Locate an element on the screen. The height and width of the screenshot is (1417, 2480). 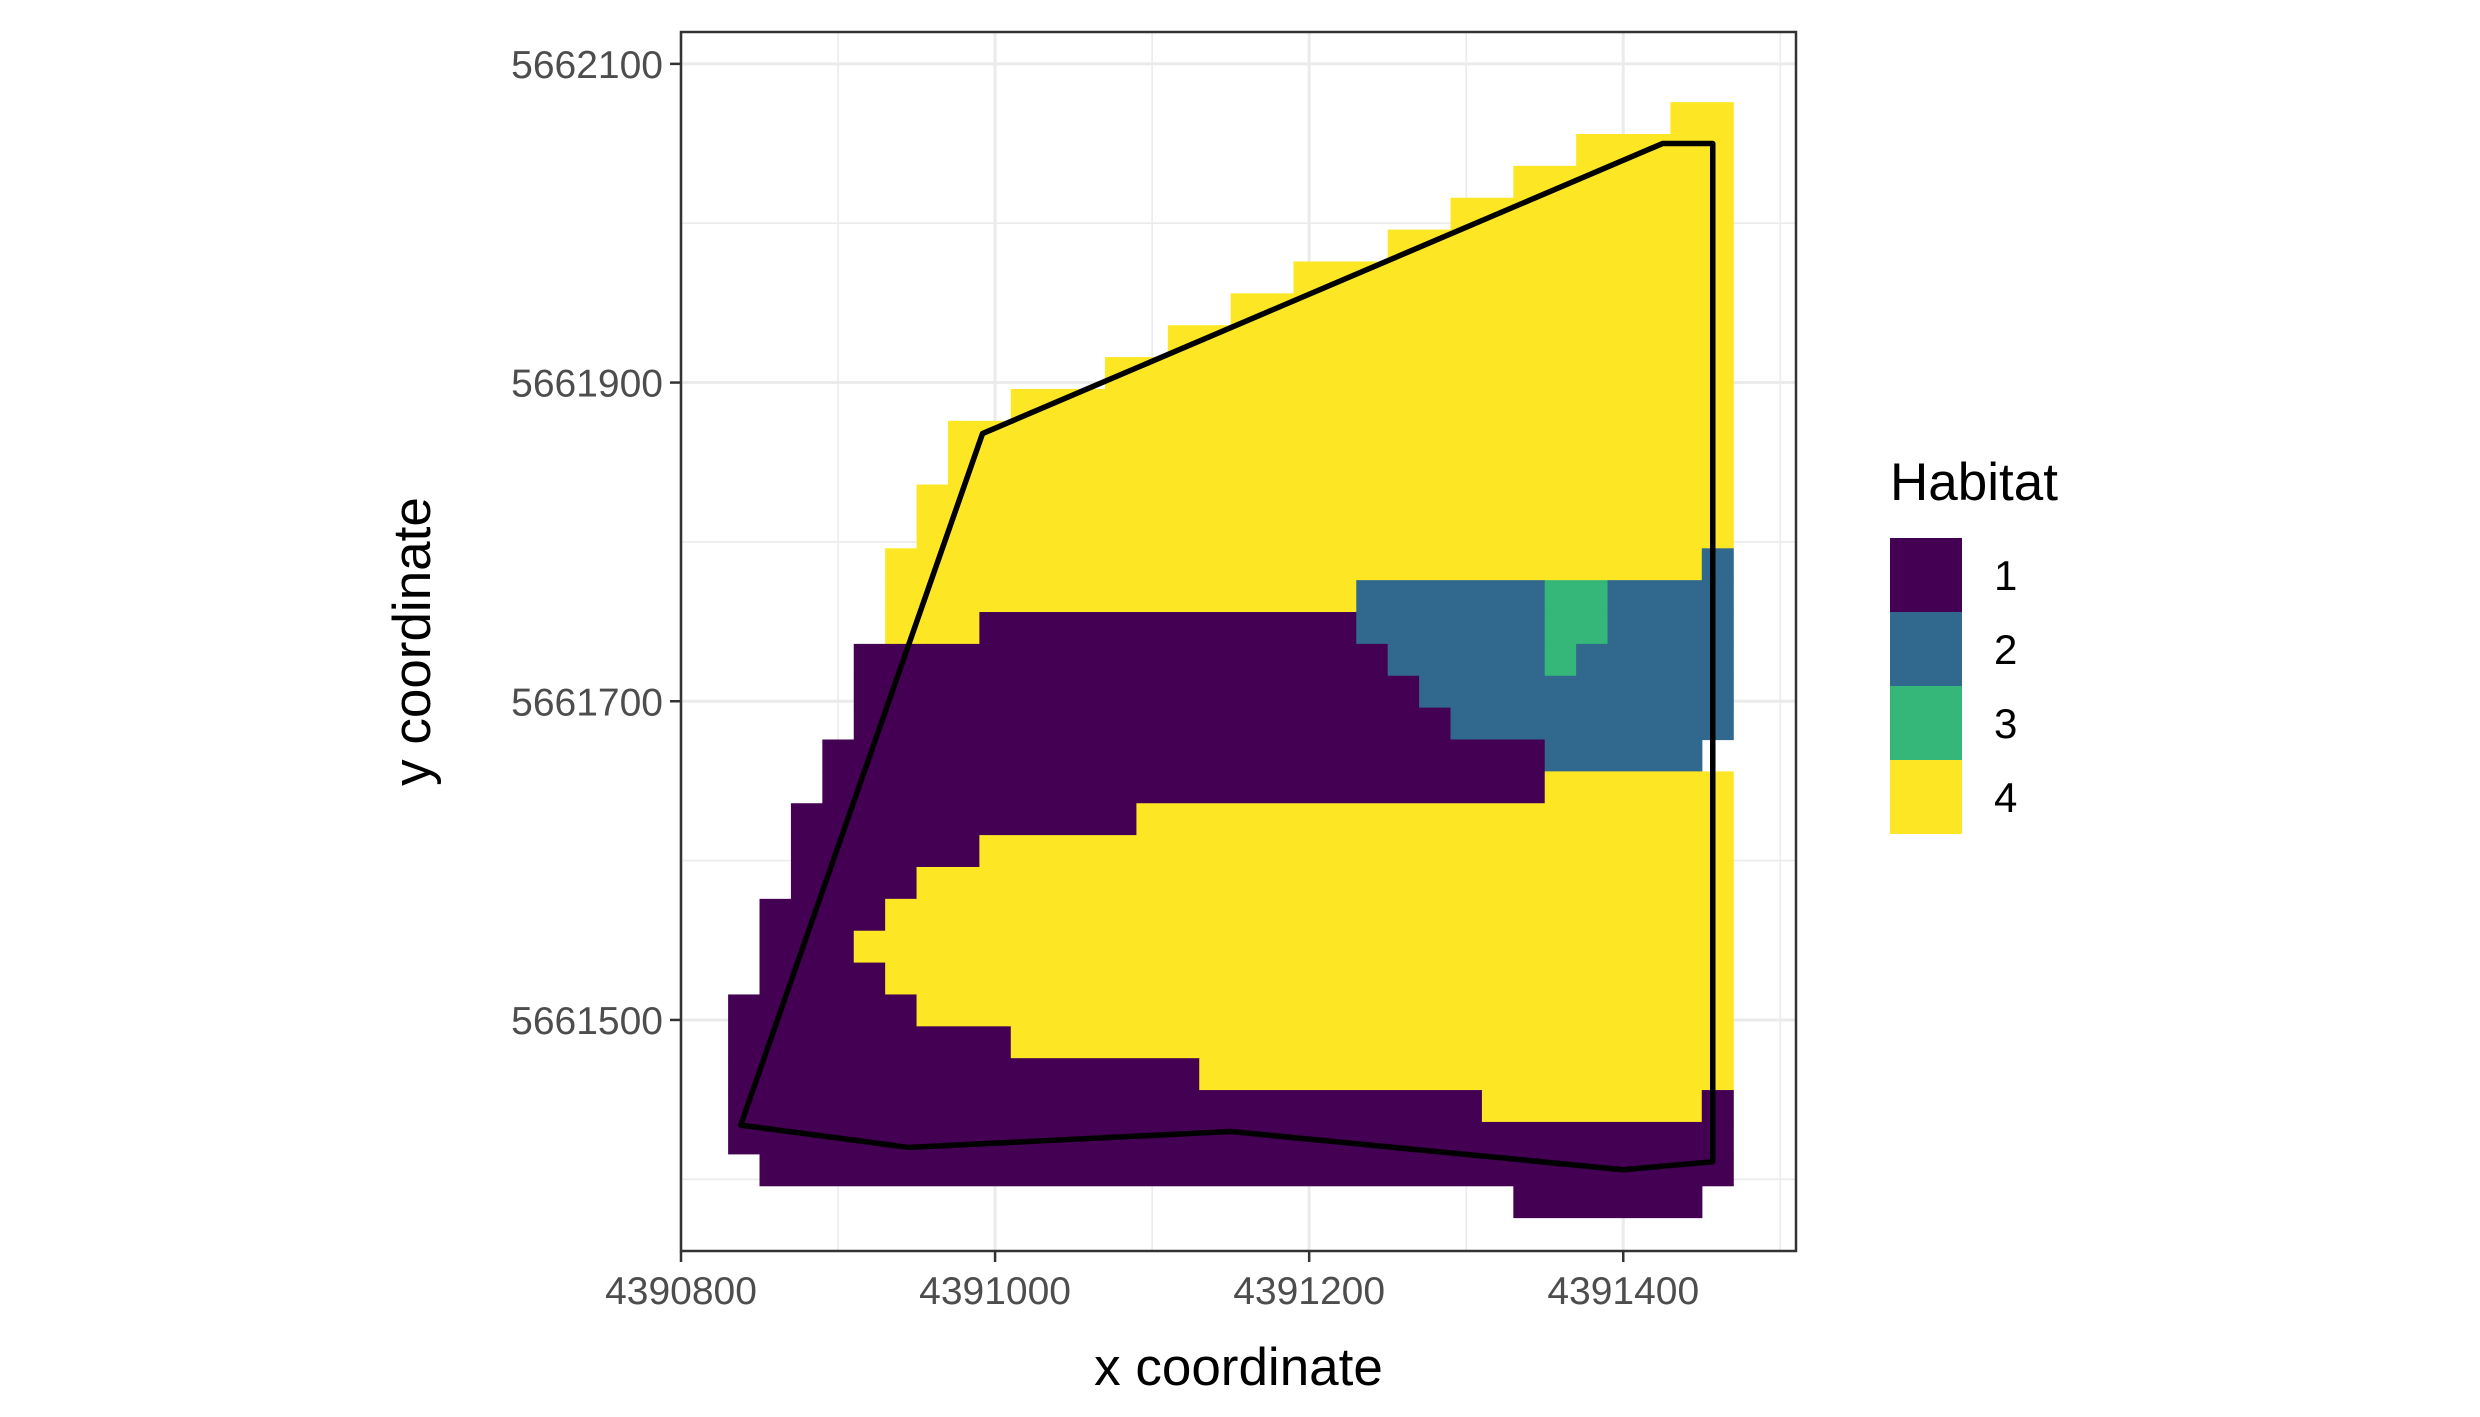
x-tick-label: 4391400 is located at coordinates (1623, 1291).